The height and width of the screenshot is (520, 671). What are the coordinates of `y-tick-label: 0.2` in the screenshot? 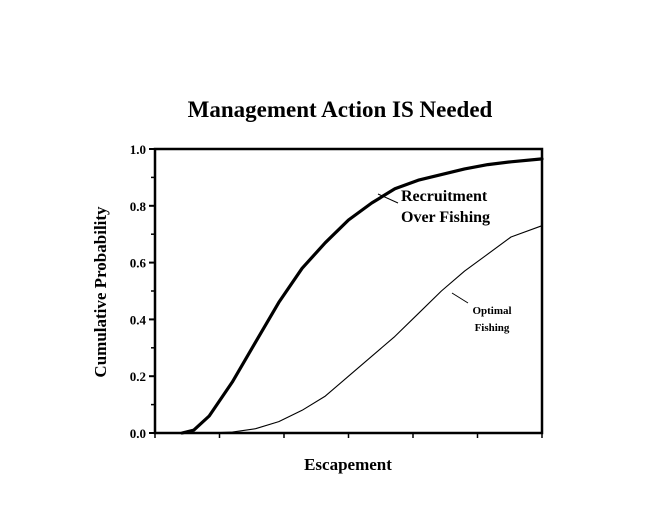 It's located at (138, 376).